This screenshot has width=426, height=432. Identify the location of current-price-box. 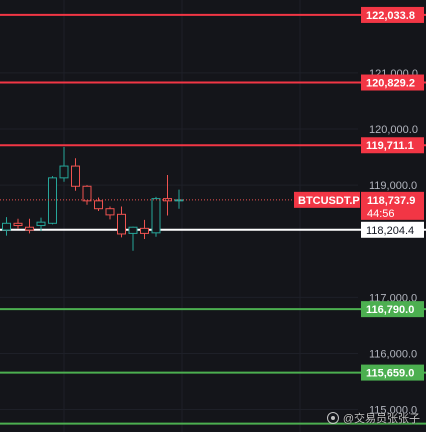
(392, 205).